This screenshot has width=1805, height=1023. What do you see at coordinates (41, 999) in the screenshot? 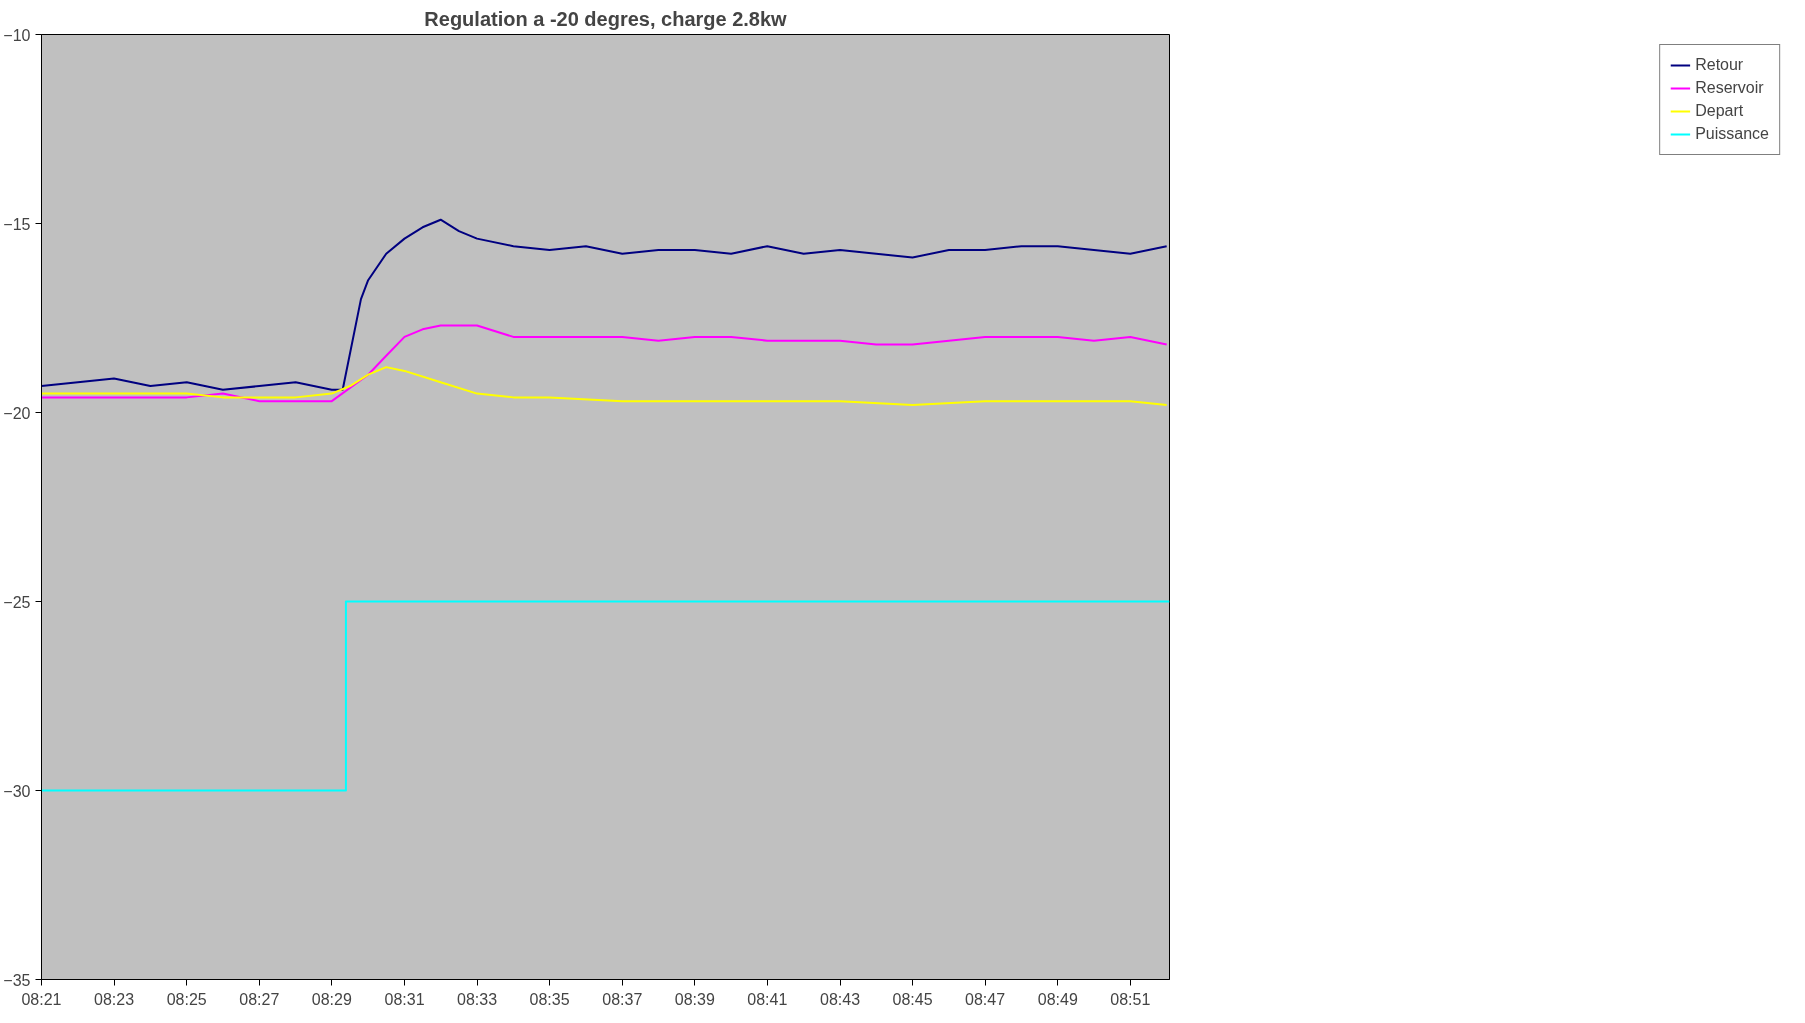
I see `x-tick-label: 08:21` at bounding box center [41, 999].